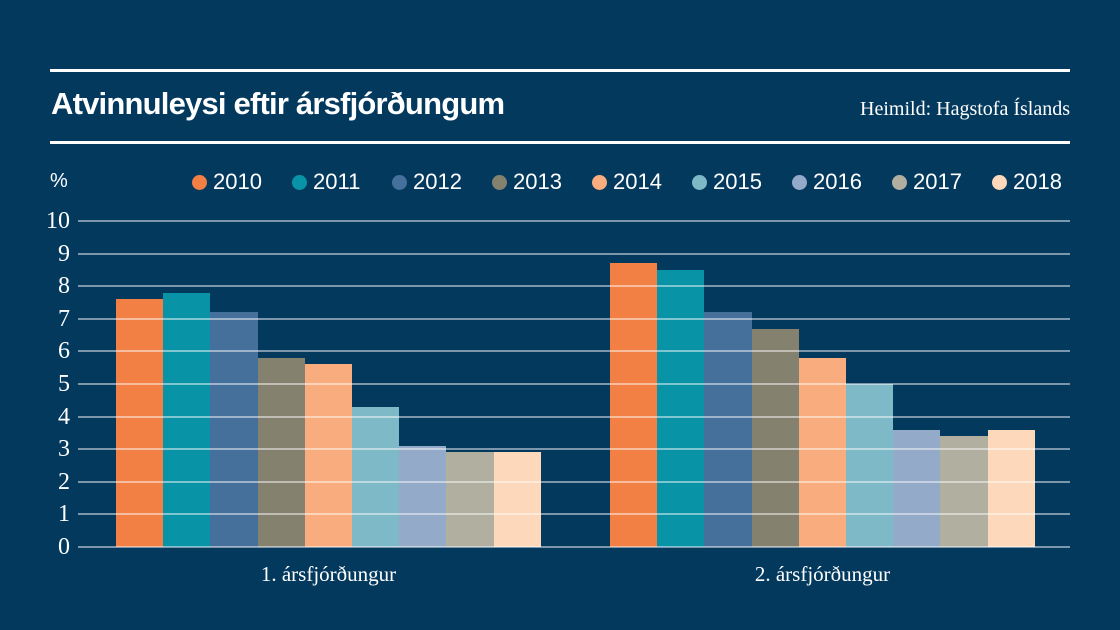 Image resolution: width=1120 pixels, height=630 pixels. What do you see at coordinates (278, 103) in the screenshot?
I see `page-title: Atvinnuleysi eftir ársfjórðungum` at bounding box center [278, 103].